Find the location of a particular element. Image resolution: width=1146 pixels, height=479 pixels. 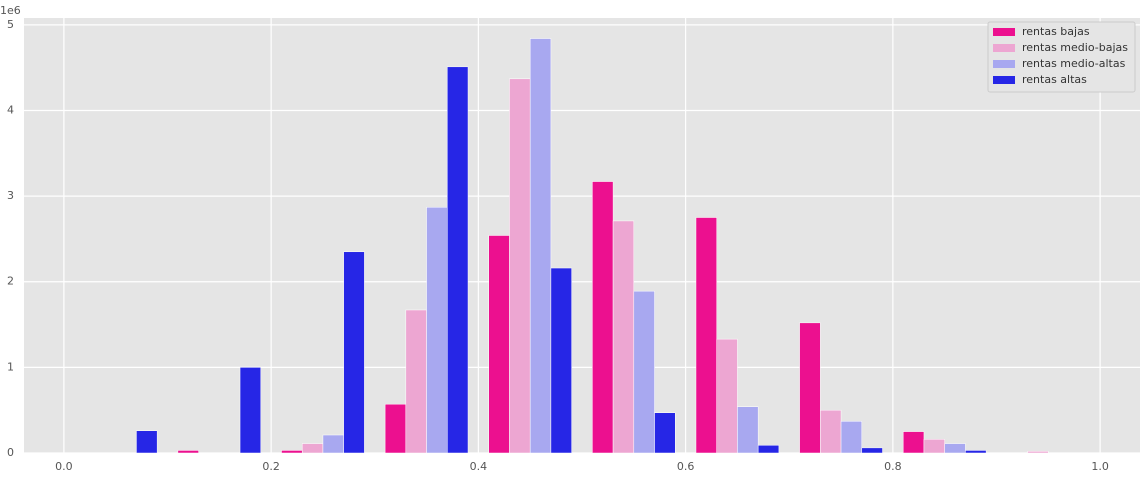

legend-label: rentas medio-bajas is located at coordinates (1075, 47).